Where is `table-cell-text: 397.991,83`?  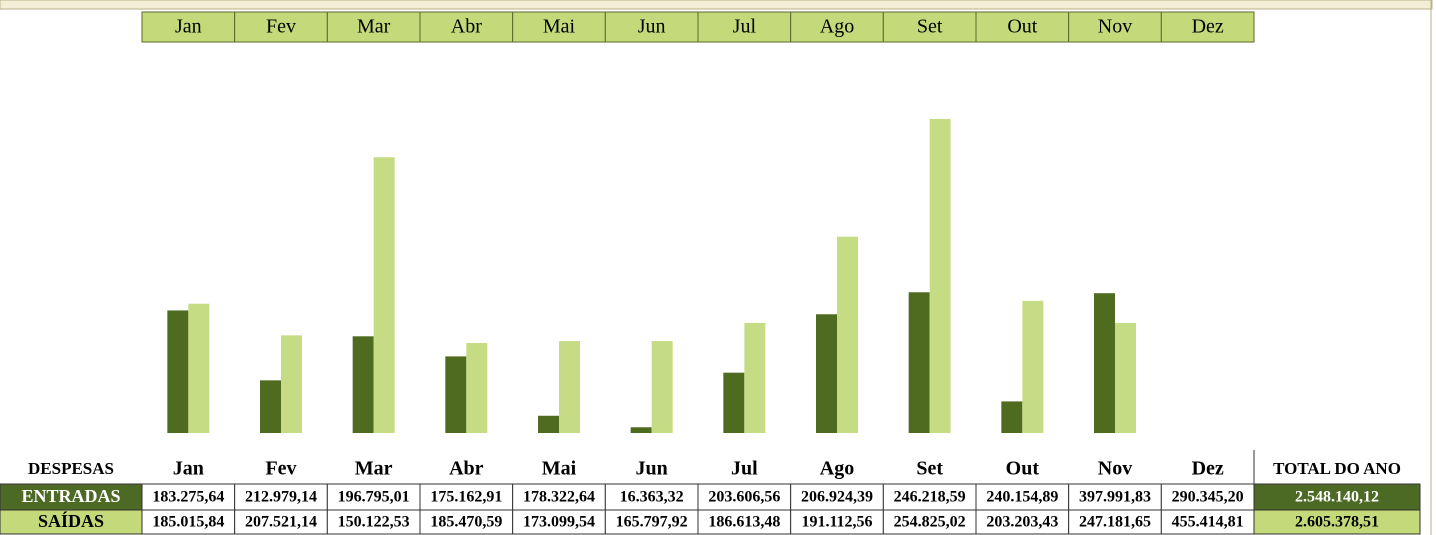 table-cell-text: 397.991,83 is located at coordinates (1115, 497).